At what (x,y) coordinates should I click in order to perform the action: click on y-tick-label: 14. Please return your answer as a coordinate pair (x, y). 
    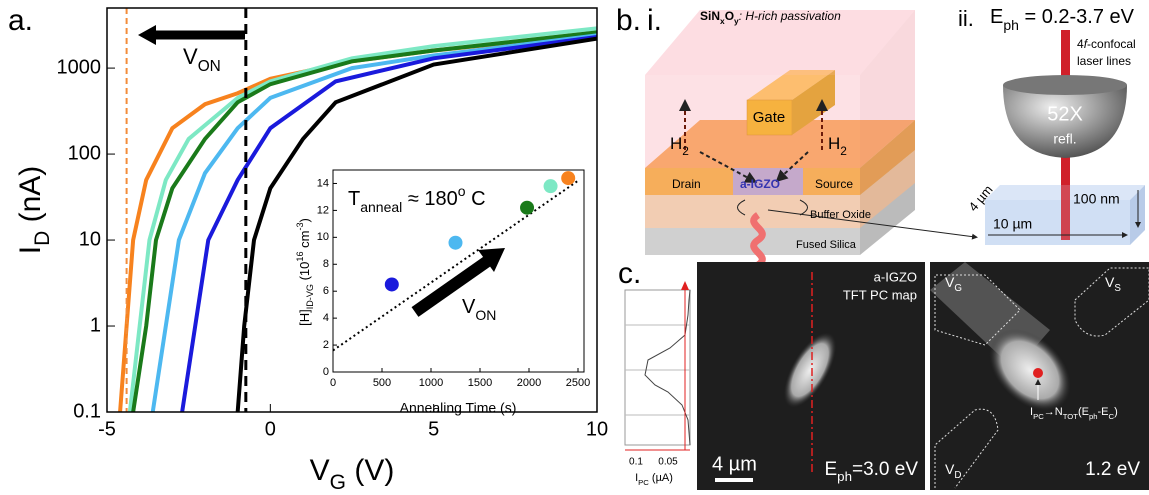
    Looking at the image, I should click on (323, 183).